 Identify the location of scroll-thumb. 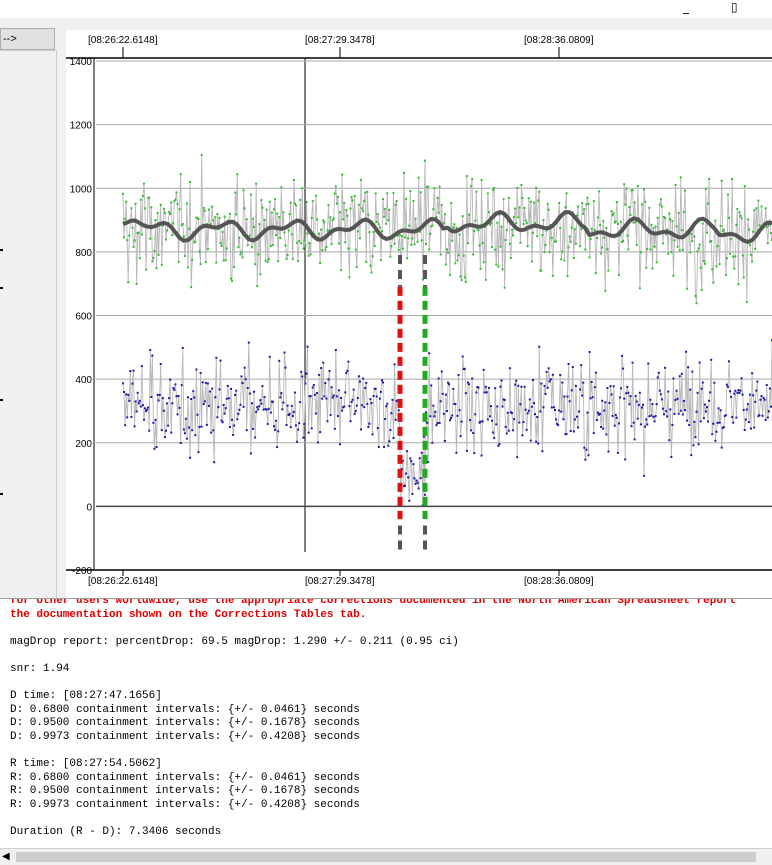
(386, 857).